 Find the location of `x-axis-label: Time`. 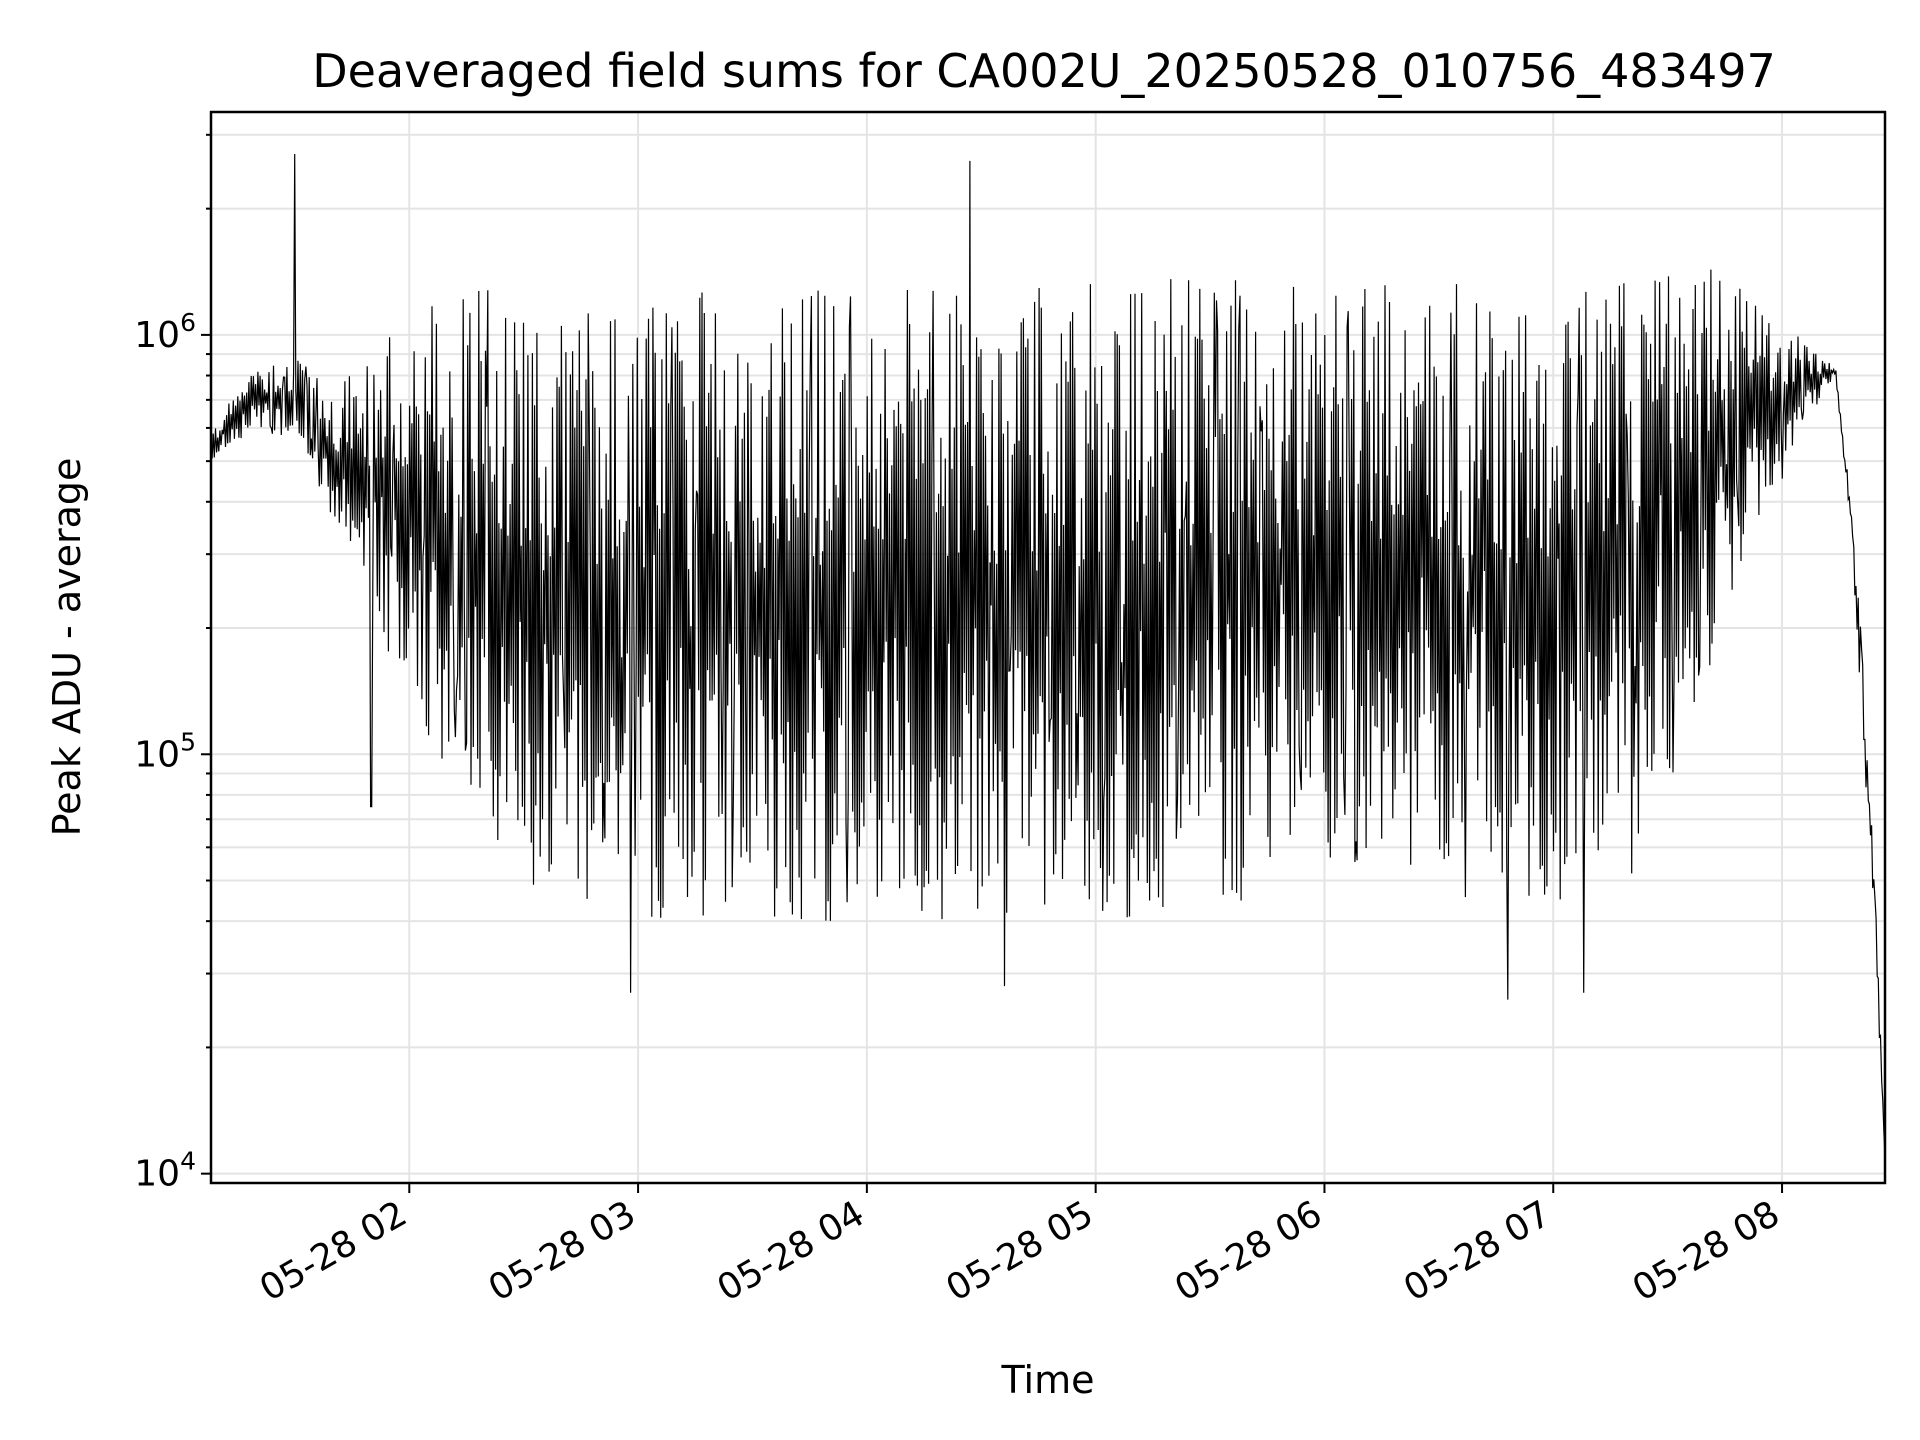

x-axis-label: Time is located at coordinates (1048, 1380).